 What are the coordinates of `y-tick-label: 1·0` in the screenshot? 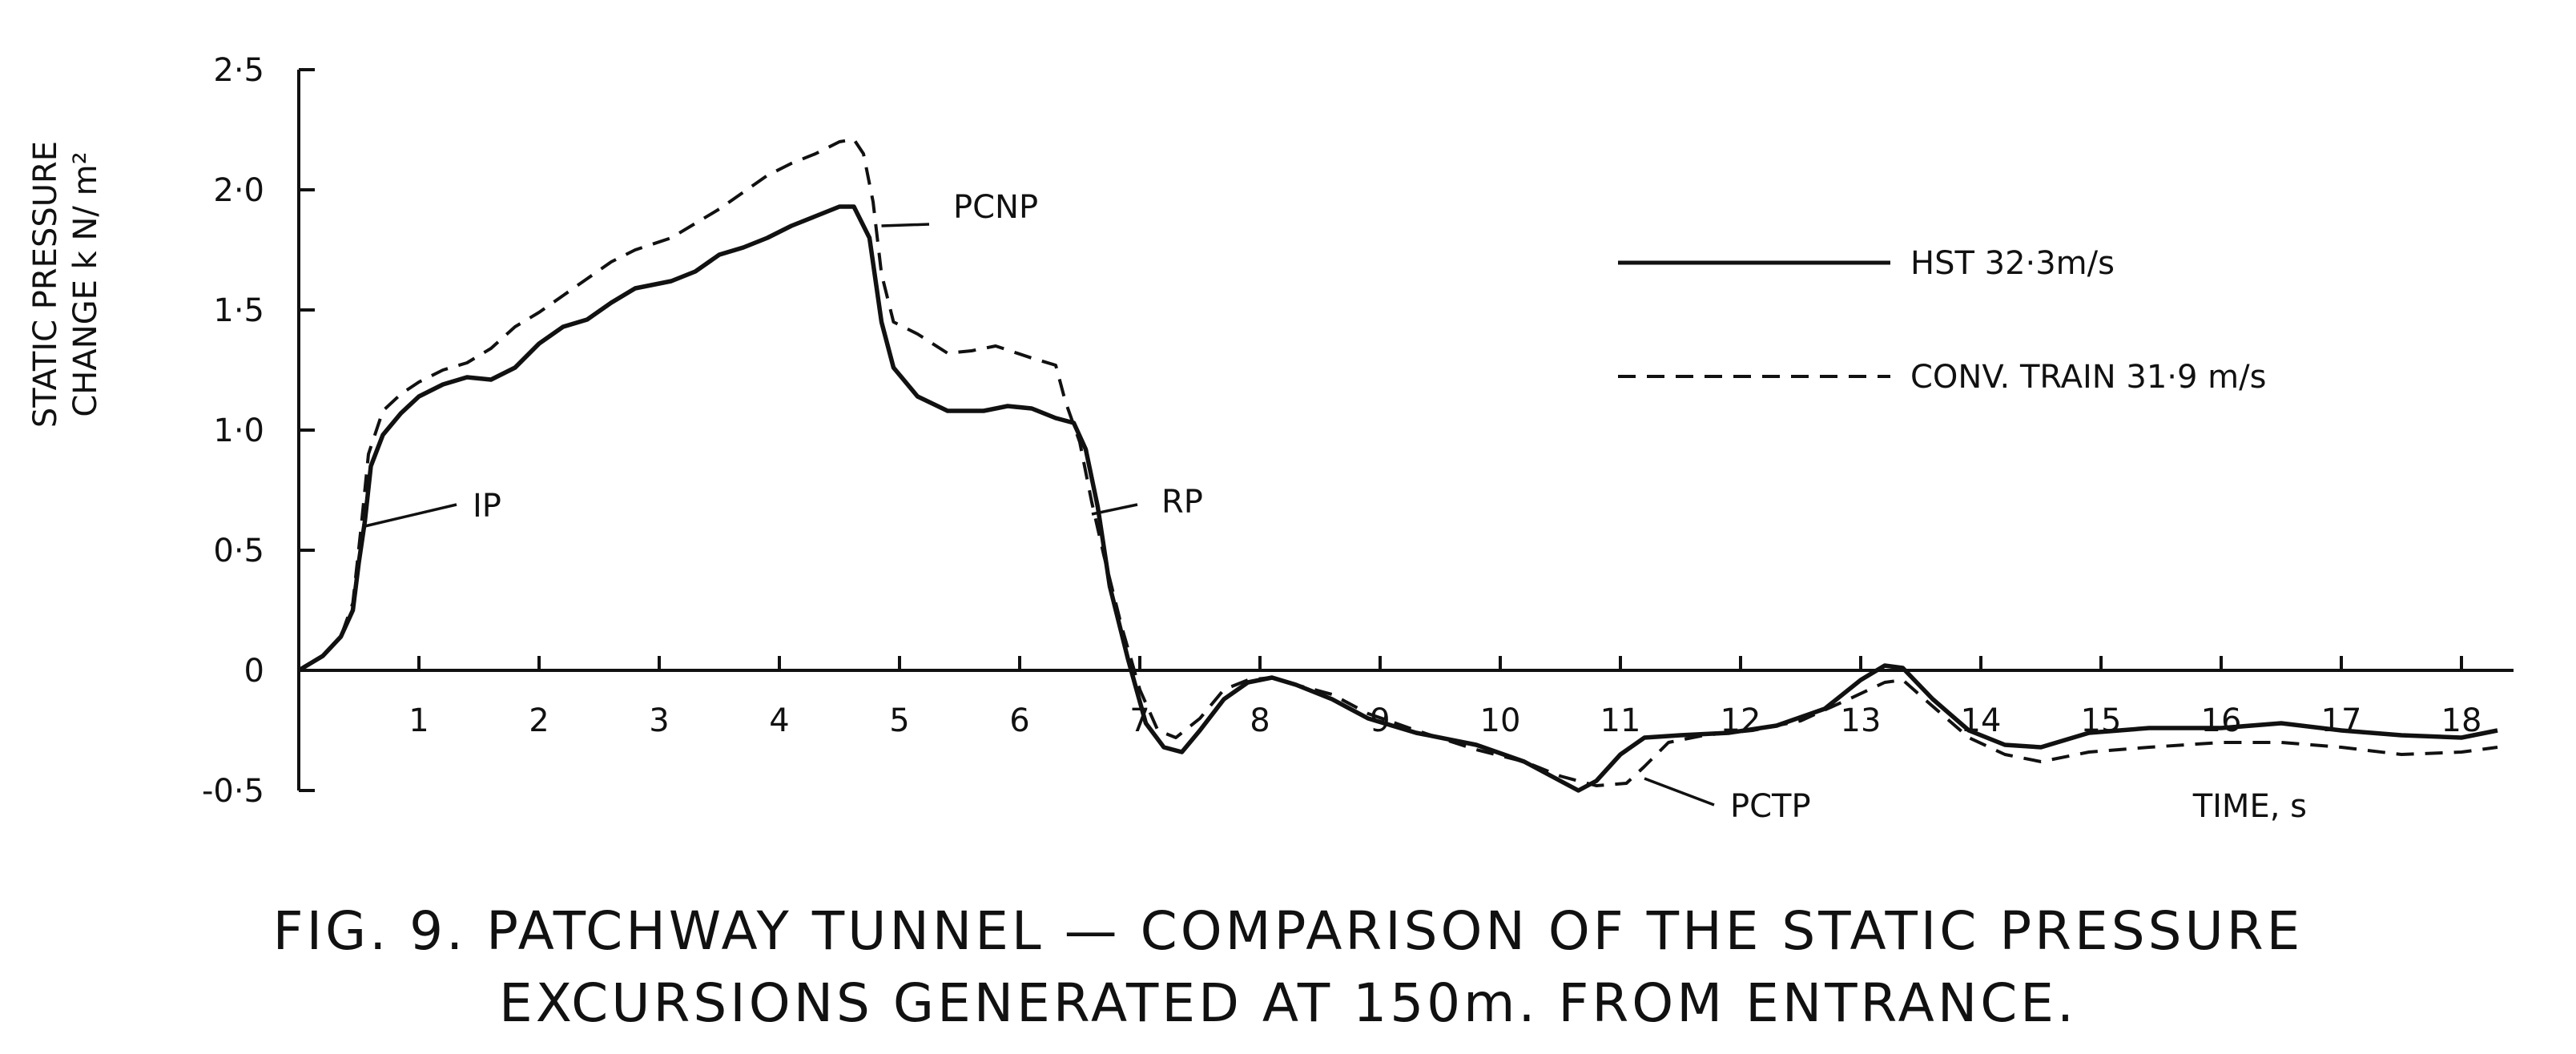 It's located at (239, 430).